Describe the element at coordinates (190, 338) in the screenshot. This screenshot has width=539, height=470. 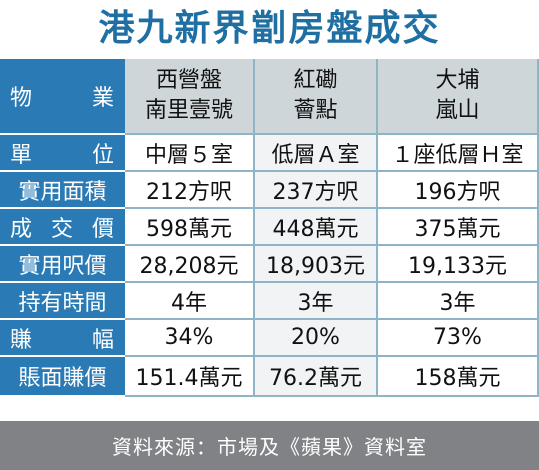
I see `table-cell: 34%` at that location.